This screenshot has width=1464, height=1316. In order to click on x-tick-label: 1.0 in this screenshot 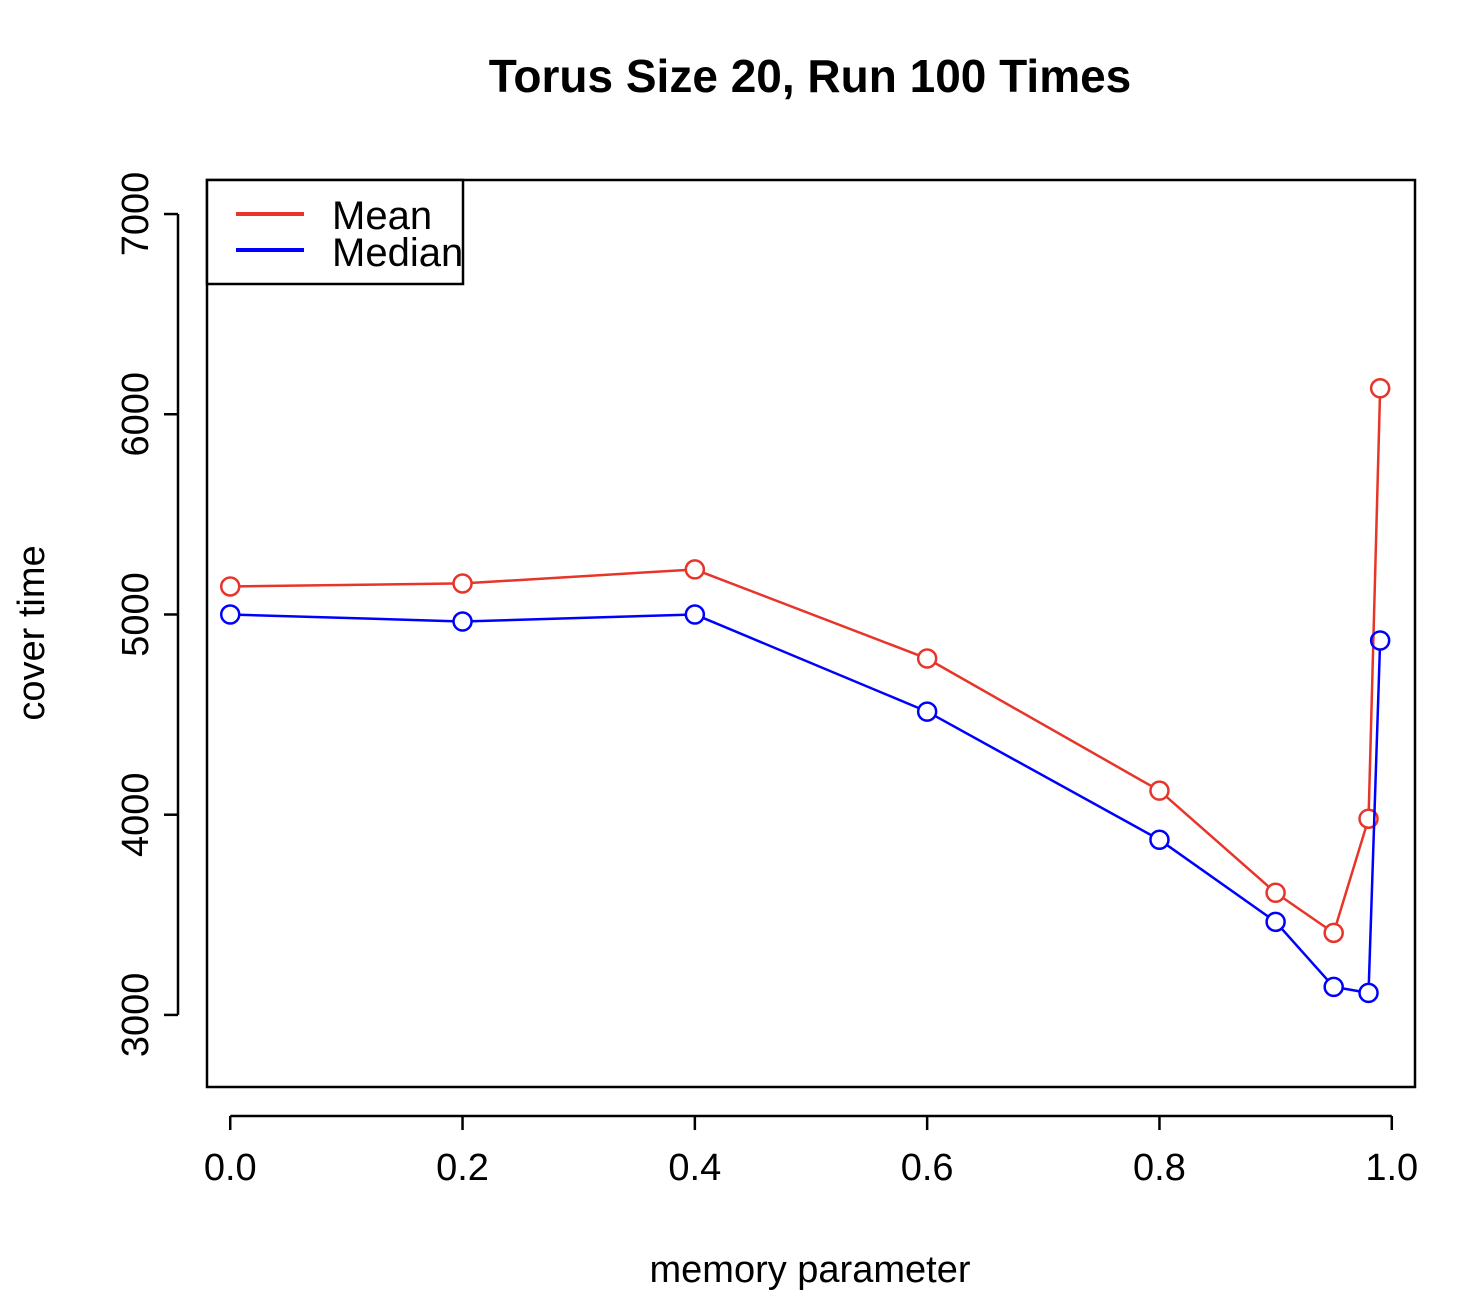, I will do `click(1391, 1168)`.